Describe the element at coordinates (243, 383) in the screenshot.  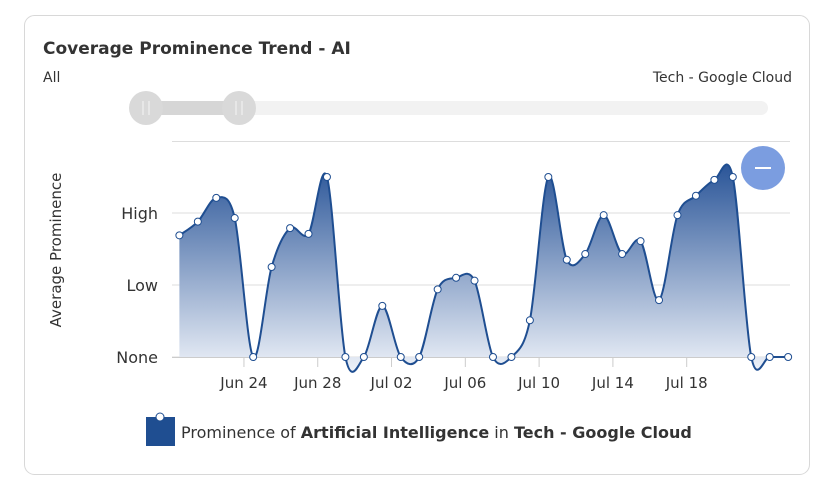
I see `x-tick-label: Jun 24` at that location.